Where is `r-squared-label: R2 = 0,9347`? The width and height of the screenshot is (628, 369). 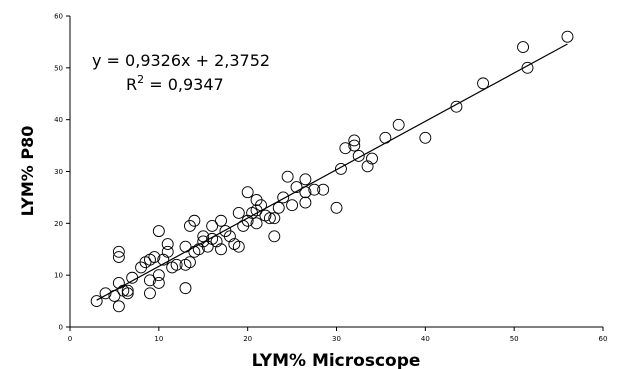
r-squared-label: R2 = 0,9347 is located at coordinates (175, 83).